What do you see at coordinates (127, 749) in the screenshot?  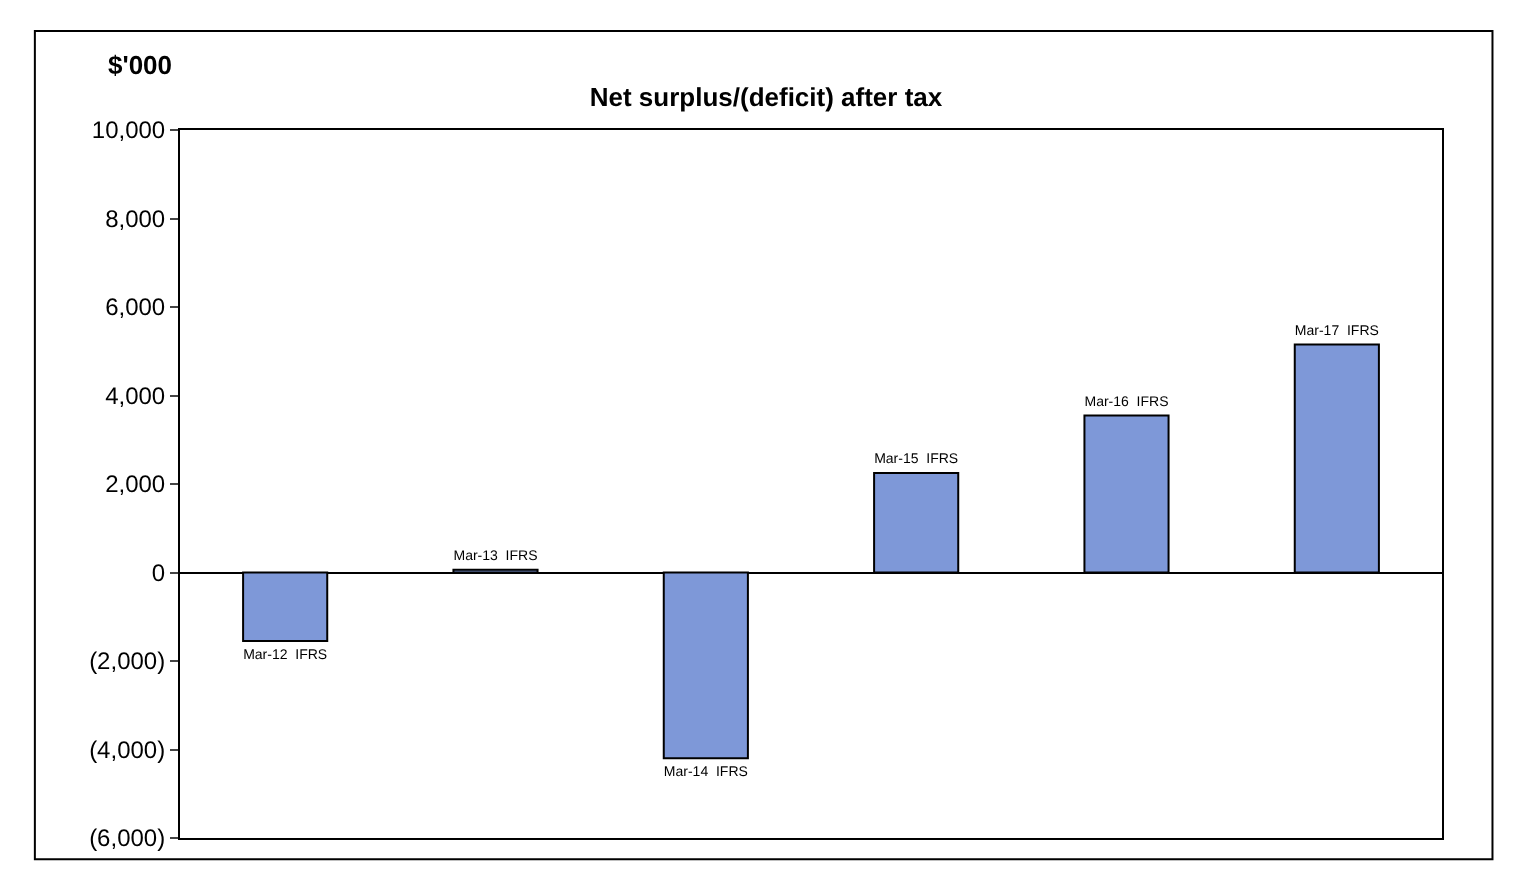 I see `y-tick-label: (4,000)` at bounding box center [127, 749].